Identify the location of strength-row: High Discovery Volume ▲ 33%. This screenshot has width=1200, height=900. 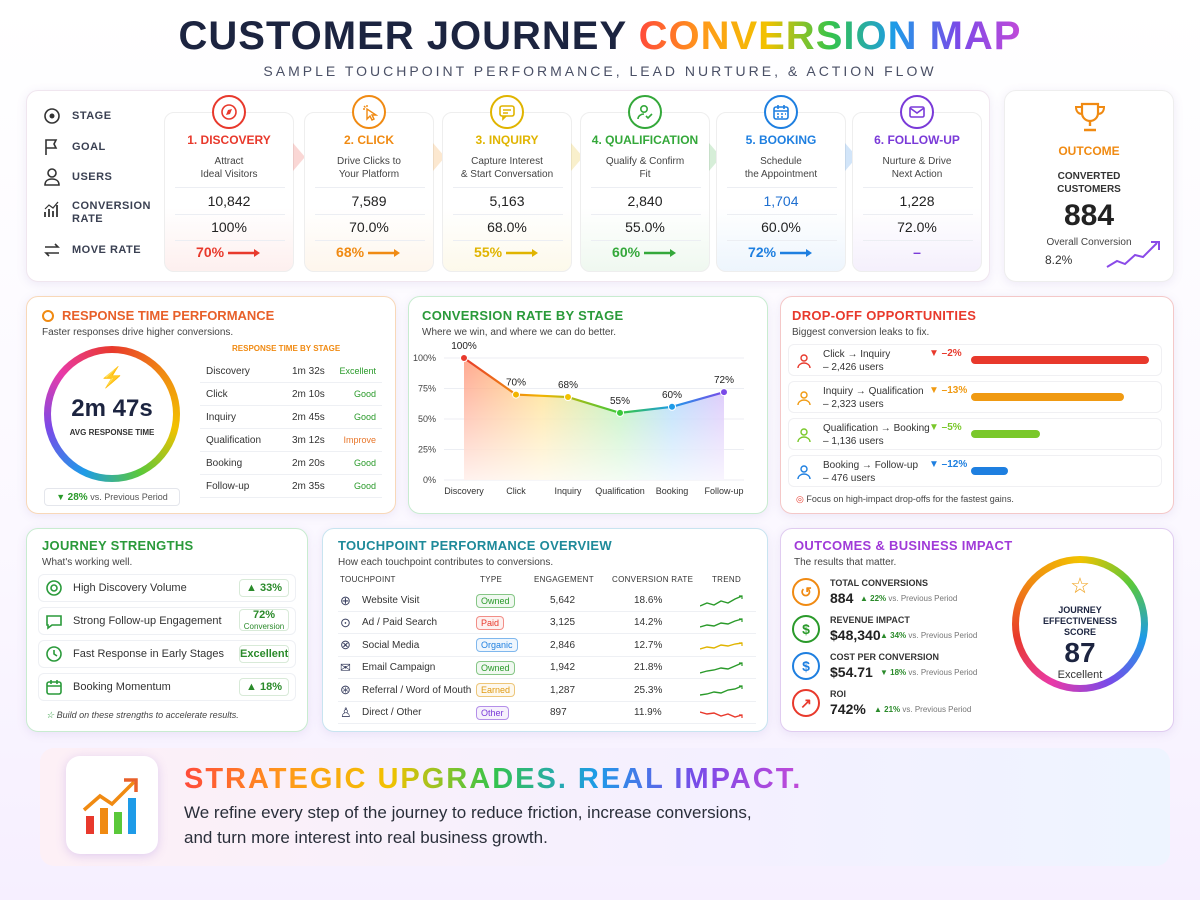
(167, 588).